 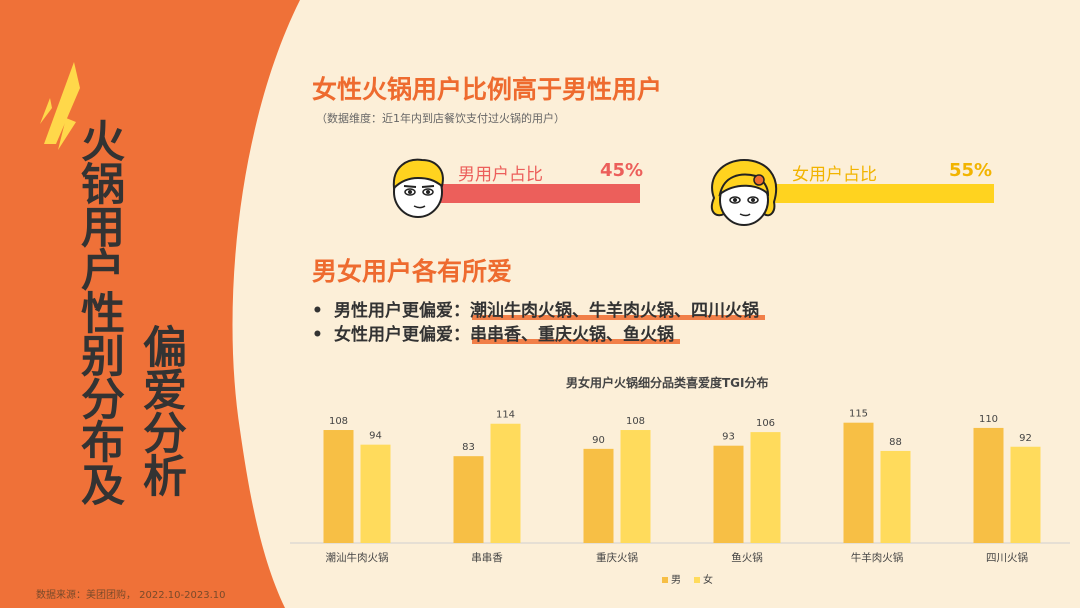 I want to click on male-preference-line: • 男性用户更偏爱：潮汕牛肉火锅、牛羊肉火锅、四川火锅, so click(x=538, y=308).